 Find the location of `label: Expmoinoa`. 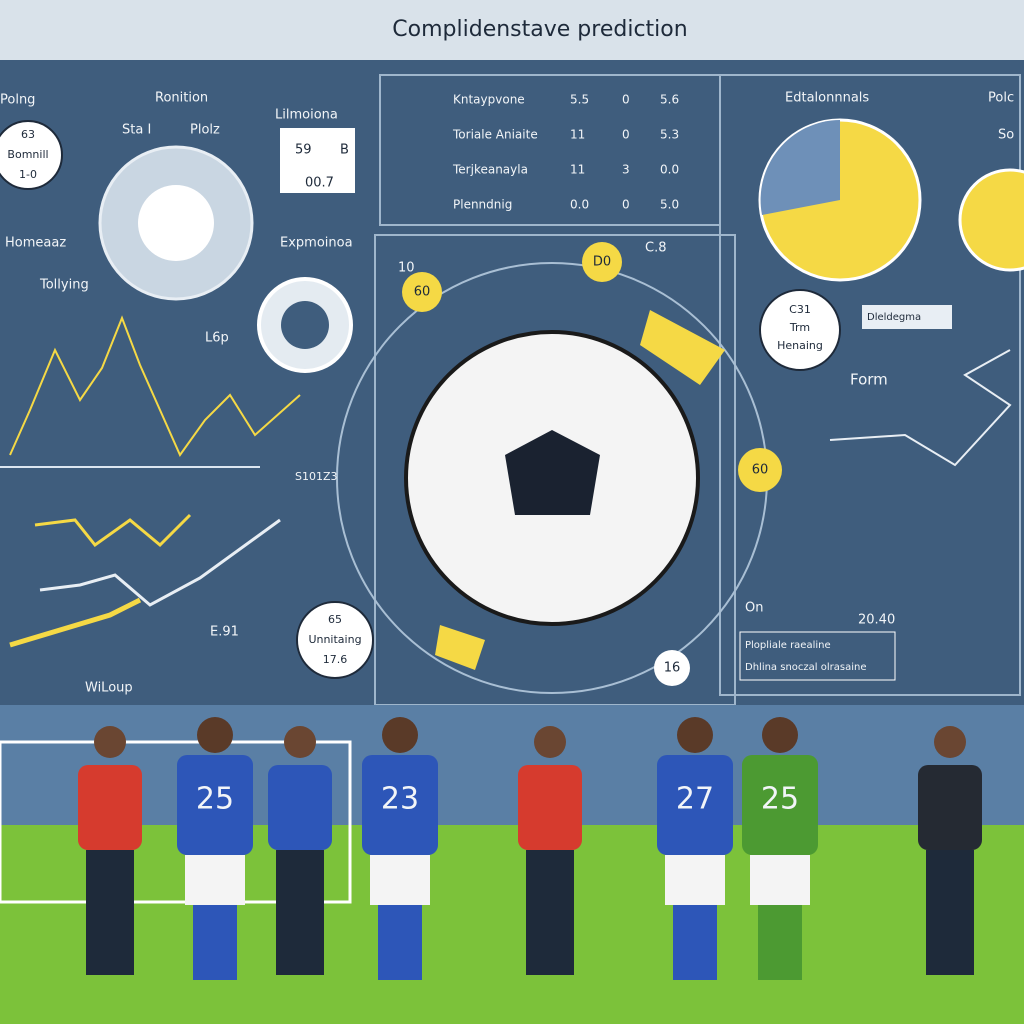

label: Expmoinoa is located at coordinates (316, 243).